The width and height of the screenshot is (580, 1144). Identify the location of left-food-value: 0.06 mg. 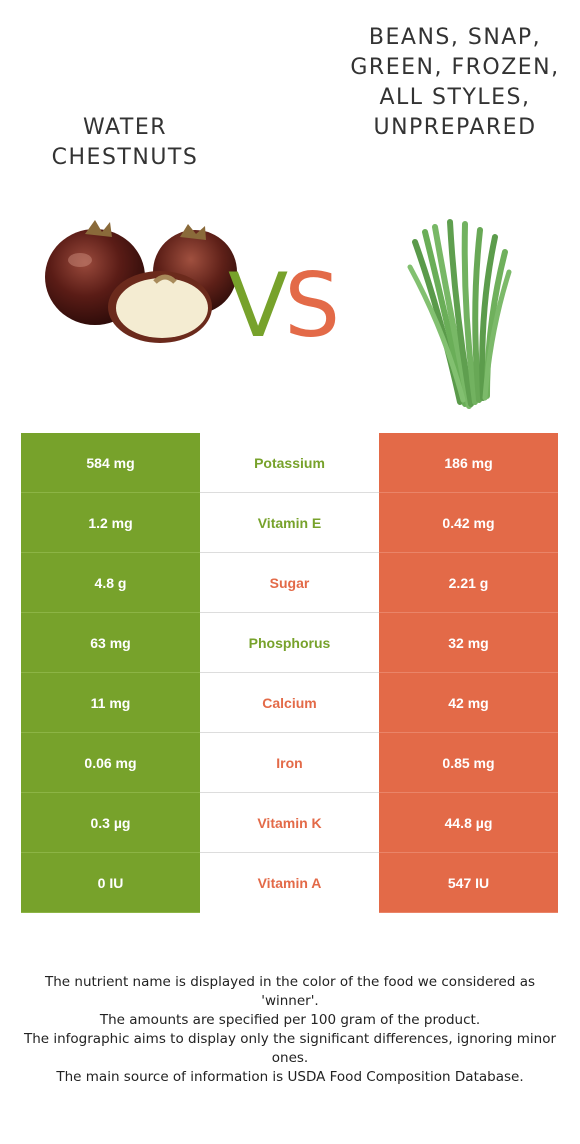
(110, 763).